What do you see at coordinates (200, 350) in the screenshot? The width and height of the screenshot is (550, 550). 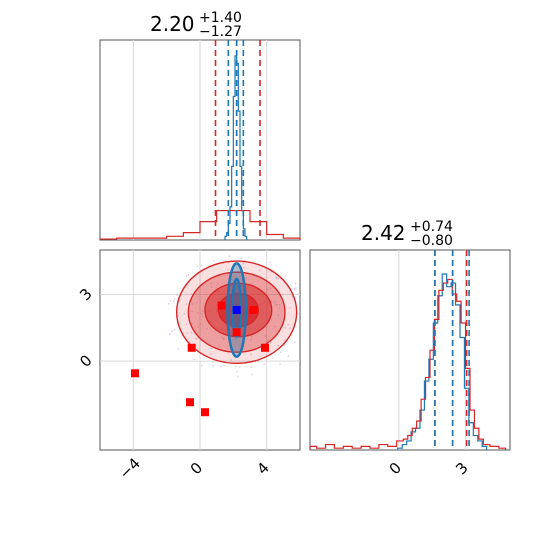 I see `panel-bottom-left` at bounding box center [200, 350].